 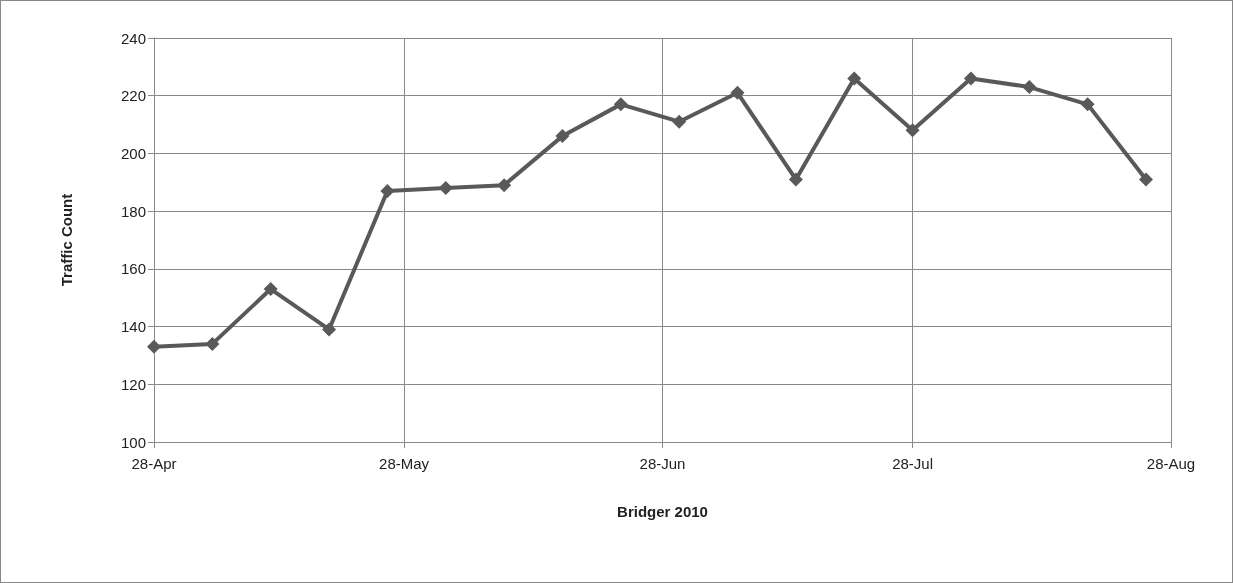 What do you see at coordinates (133, 384) in the screenshot?
I see `y-tick-label: 120` at bounding box center [133, 384].